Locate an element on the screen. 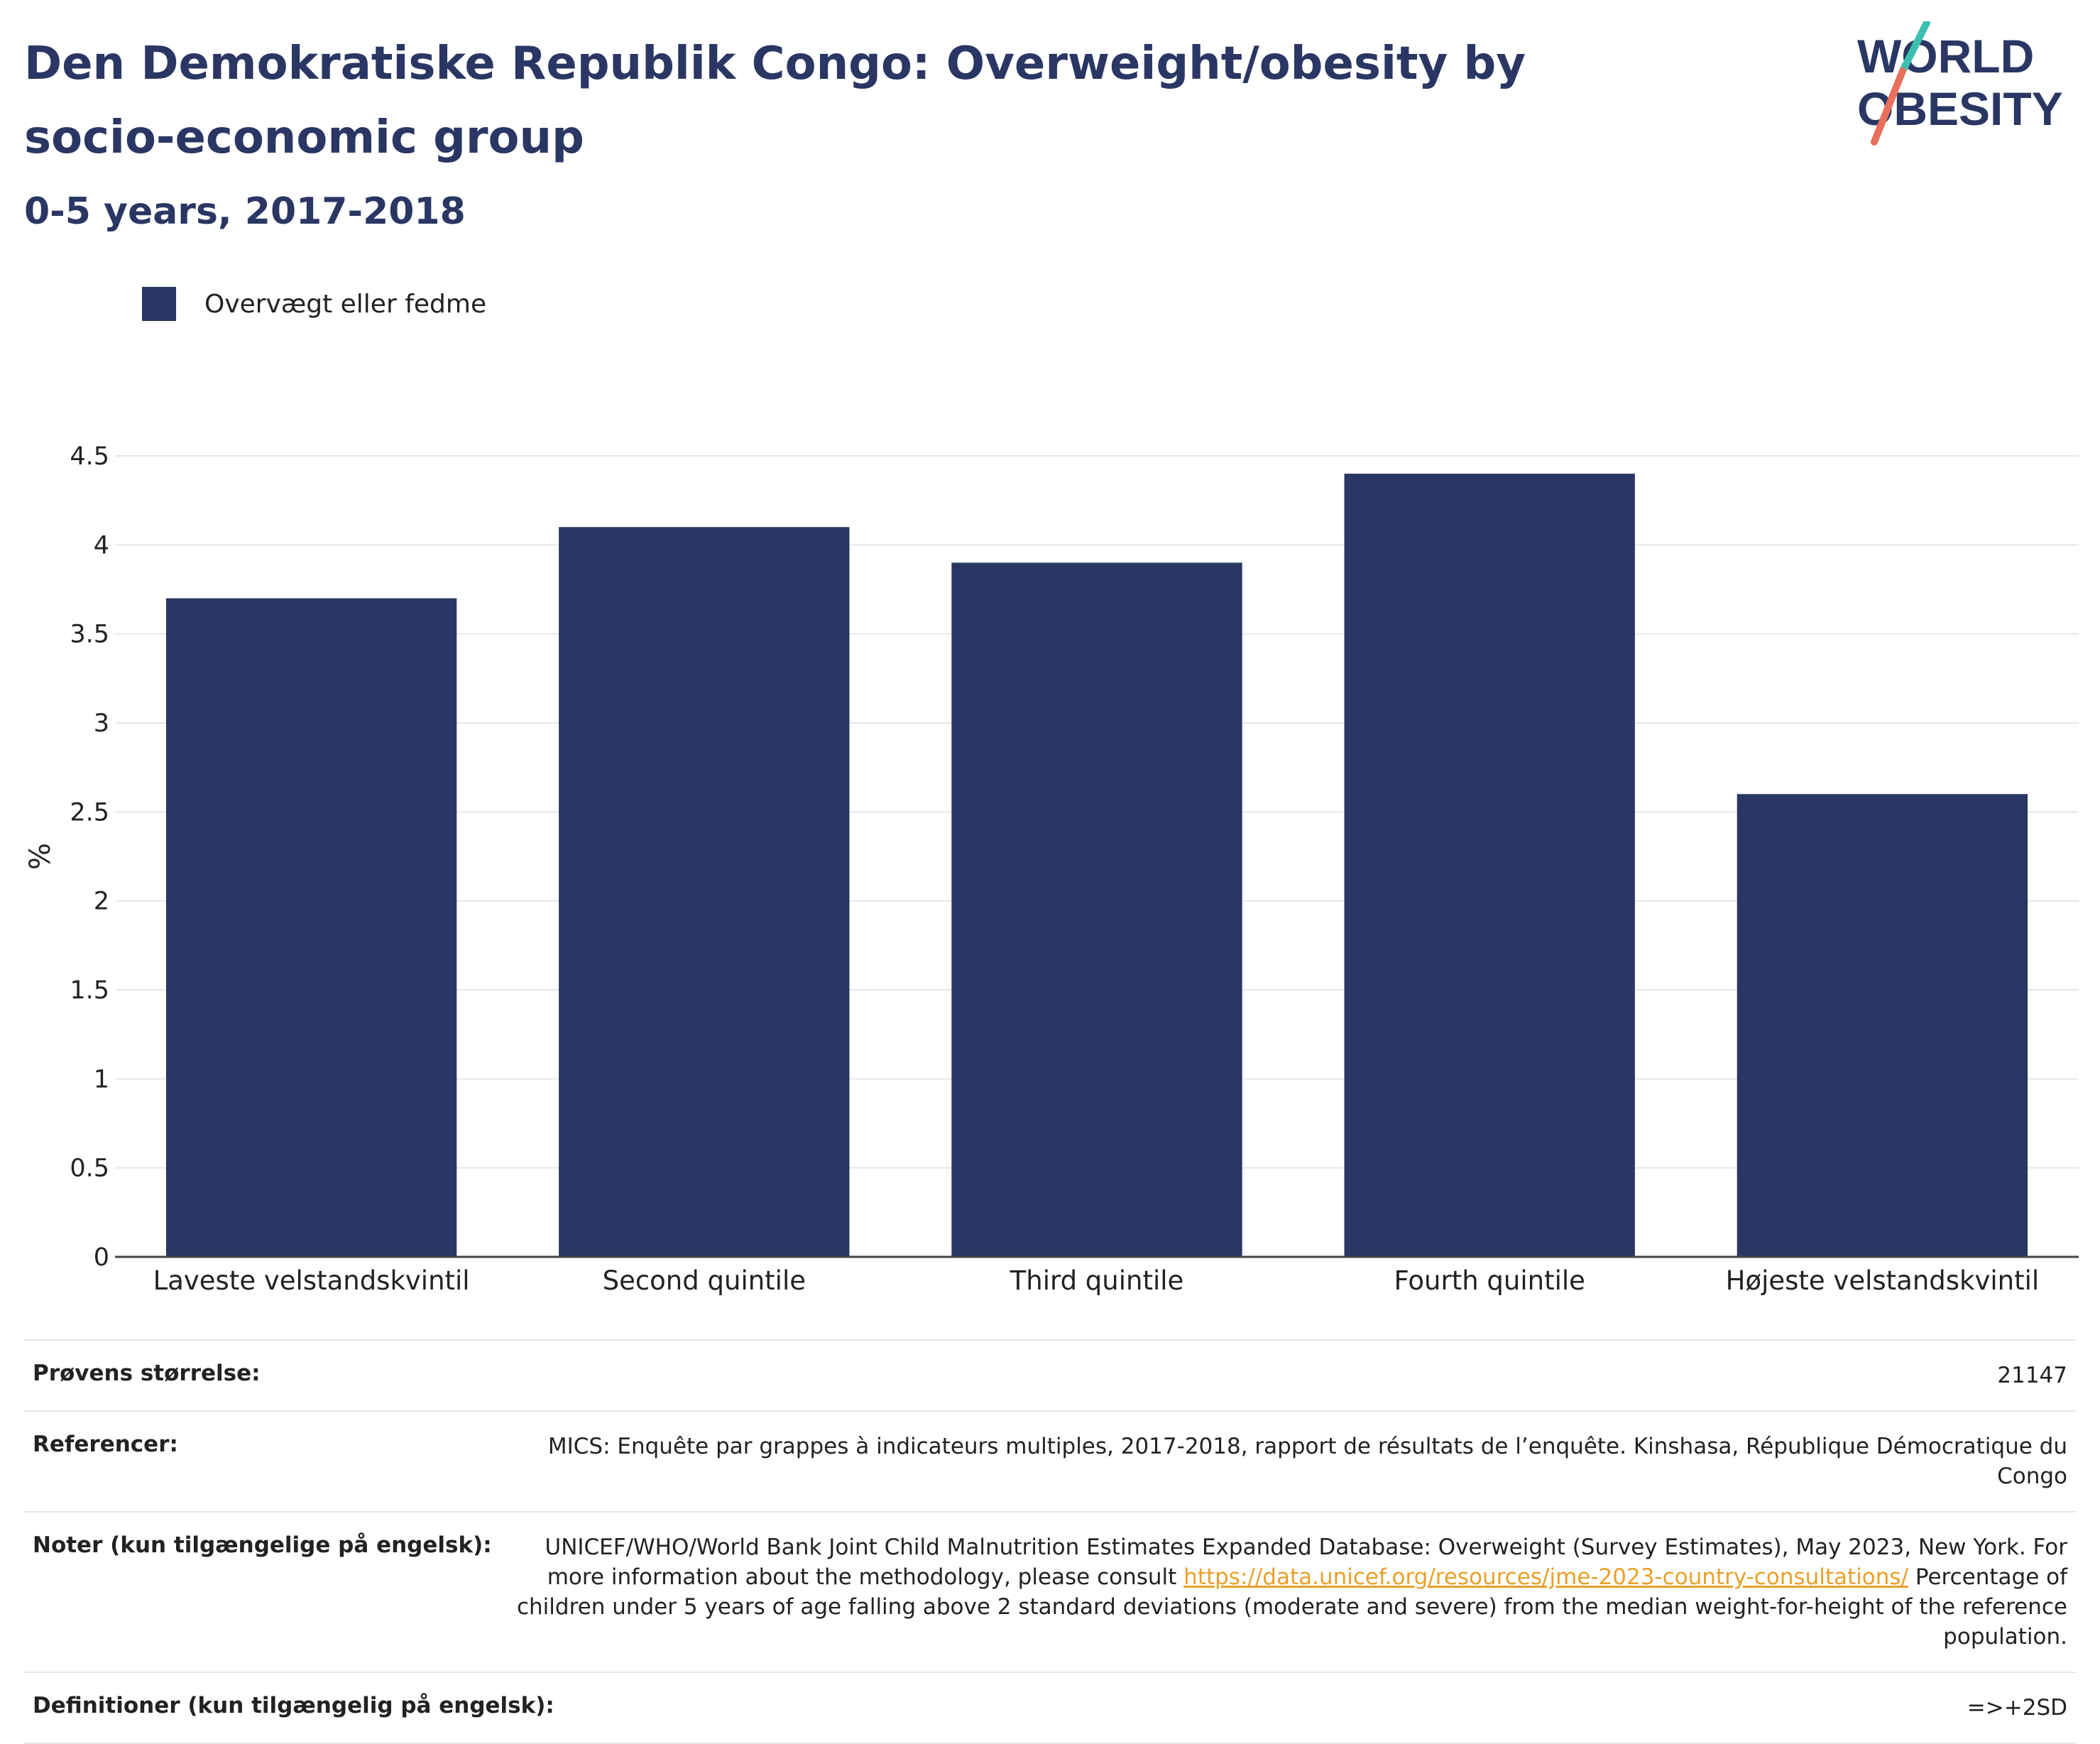 The image size is (2100, 1744). y-tick-label: 1.5 is located at coordinates (89, 991).